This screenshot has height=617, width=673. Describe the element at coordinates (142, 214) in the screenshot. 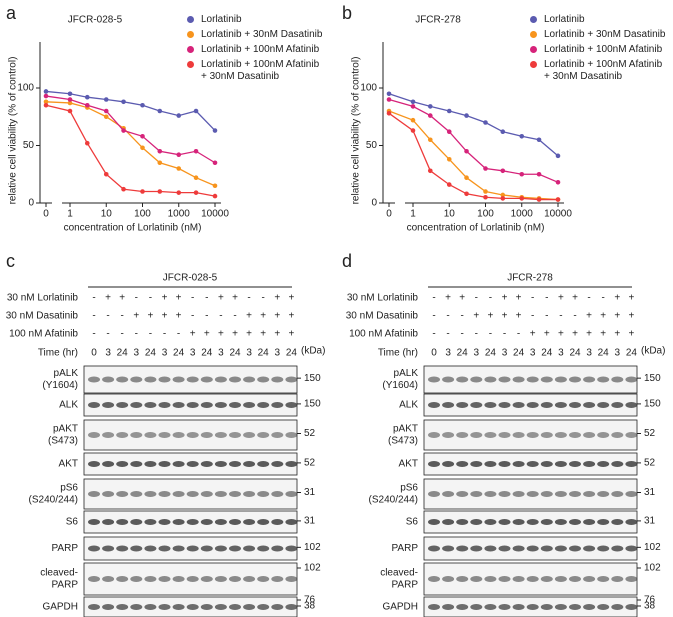

I see `x-tick-label: 100` at that location.